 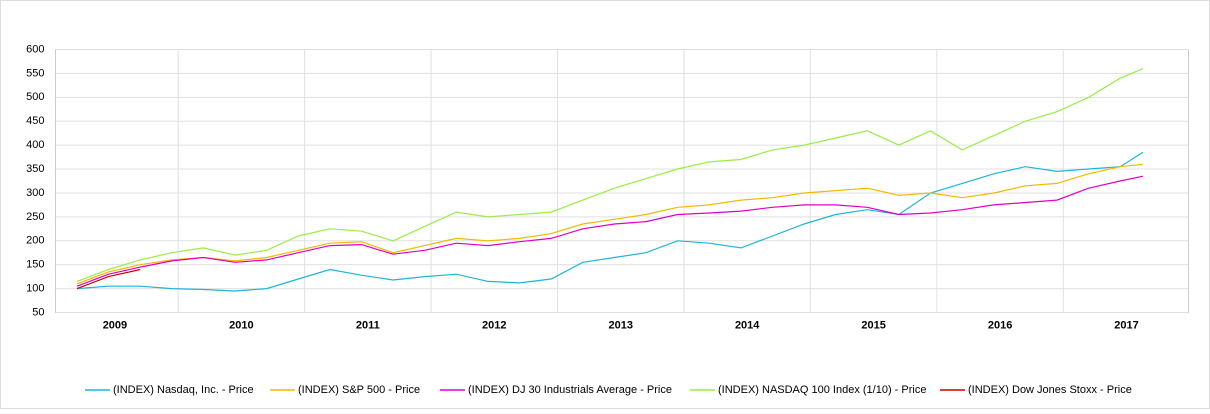 What do you see at coordinates (1126, 325) in the screenshot?
I see `x-tick-label: 2017` at bounding box center [1126, 325].